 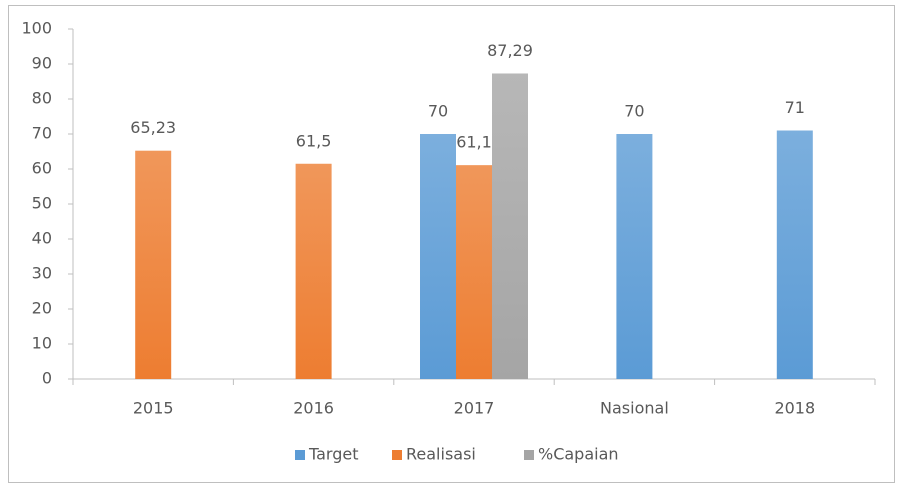 What do you see at coordinates (42, 308) in the screenshot?
I see `y-tick-label: 20` at bounding box center [42, 308].